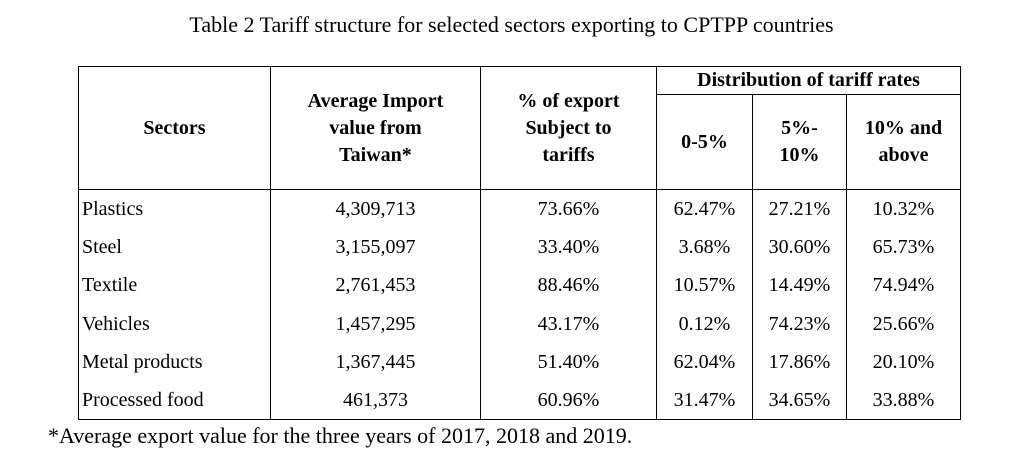 The image size is (1023, 466). Describe the element at coordinates (375, 361) in the screenshot. I see `cell-import-value: 1,367,445` at that location.